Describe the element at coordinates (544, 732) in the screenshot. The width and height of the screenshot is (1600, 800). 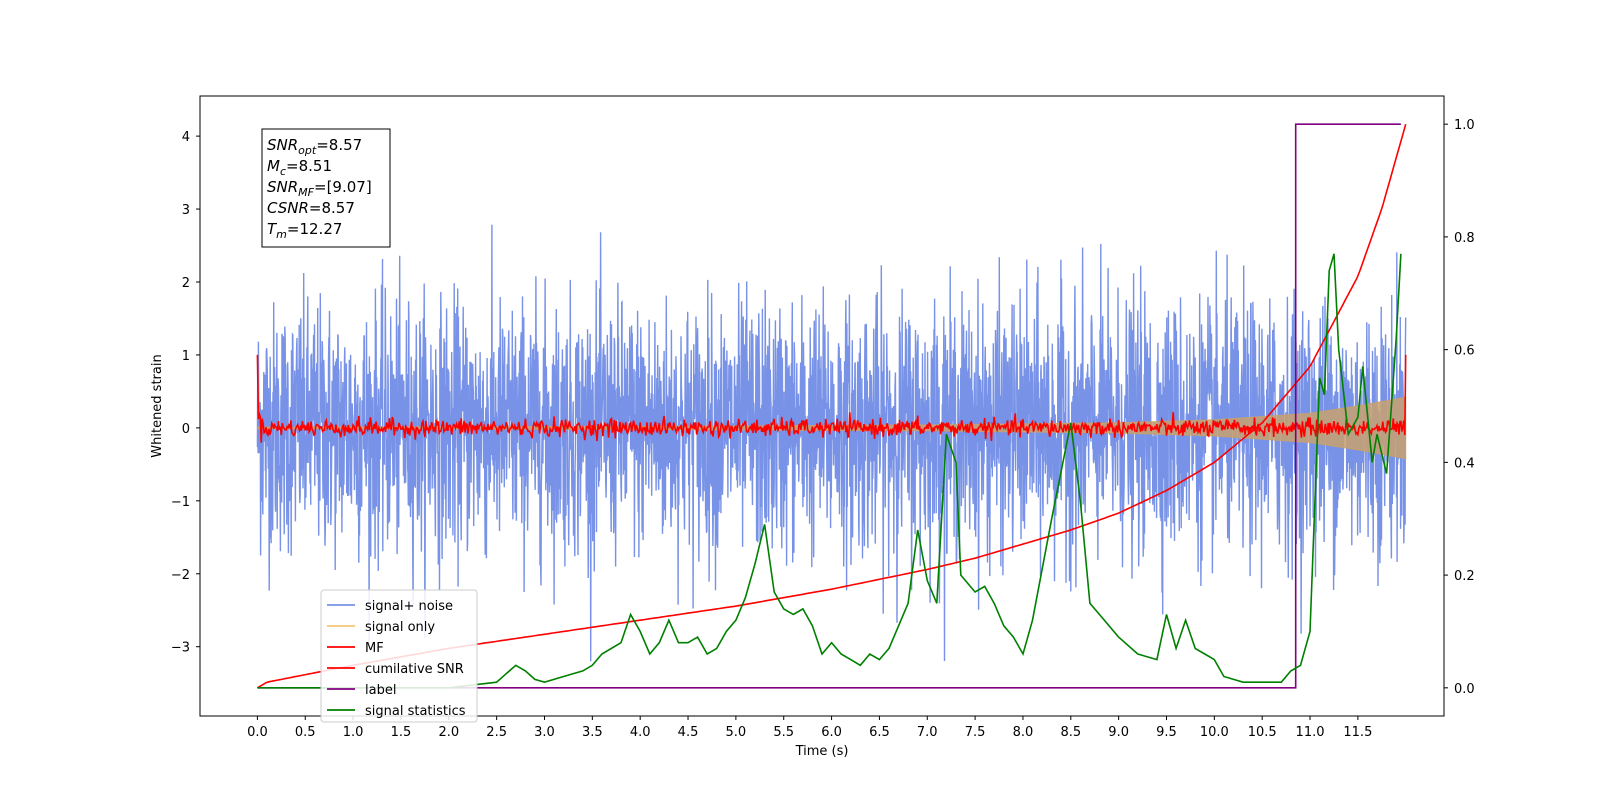
I see `x-tick-label: 3.0` at that location.